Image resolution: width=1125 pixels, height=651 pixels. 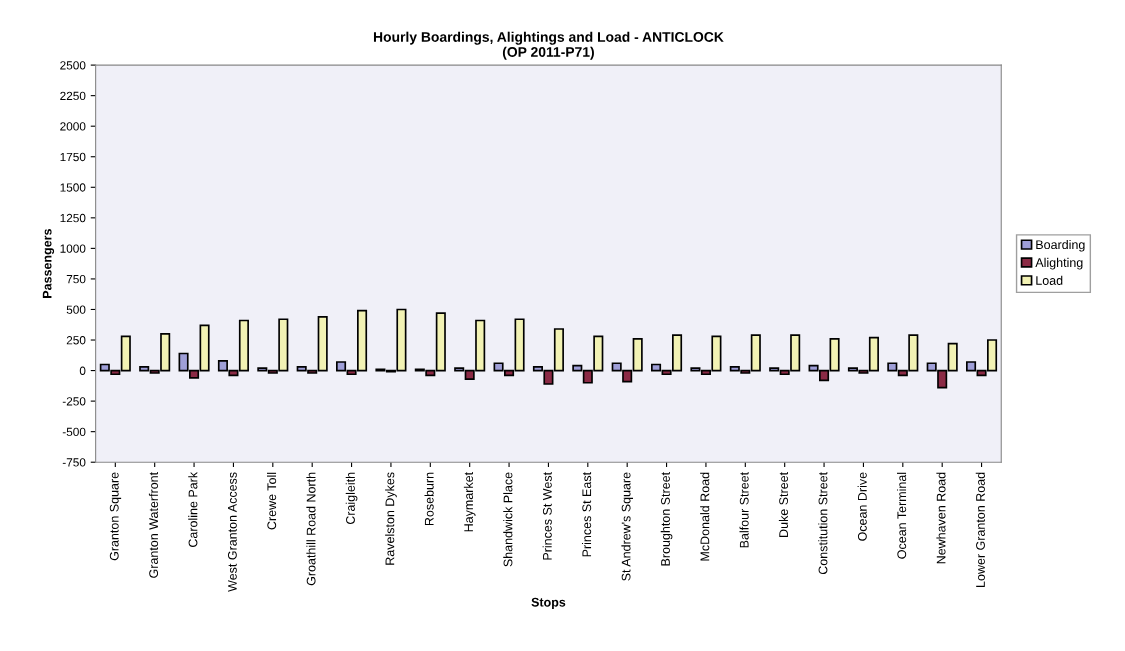 I want to click on y-axis-title: Passengers, so click(x=48, y=263).